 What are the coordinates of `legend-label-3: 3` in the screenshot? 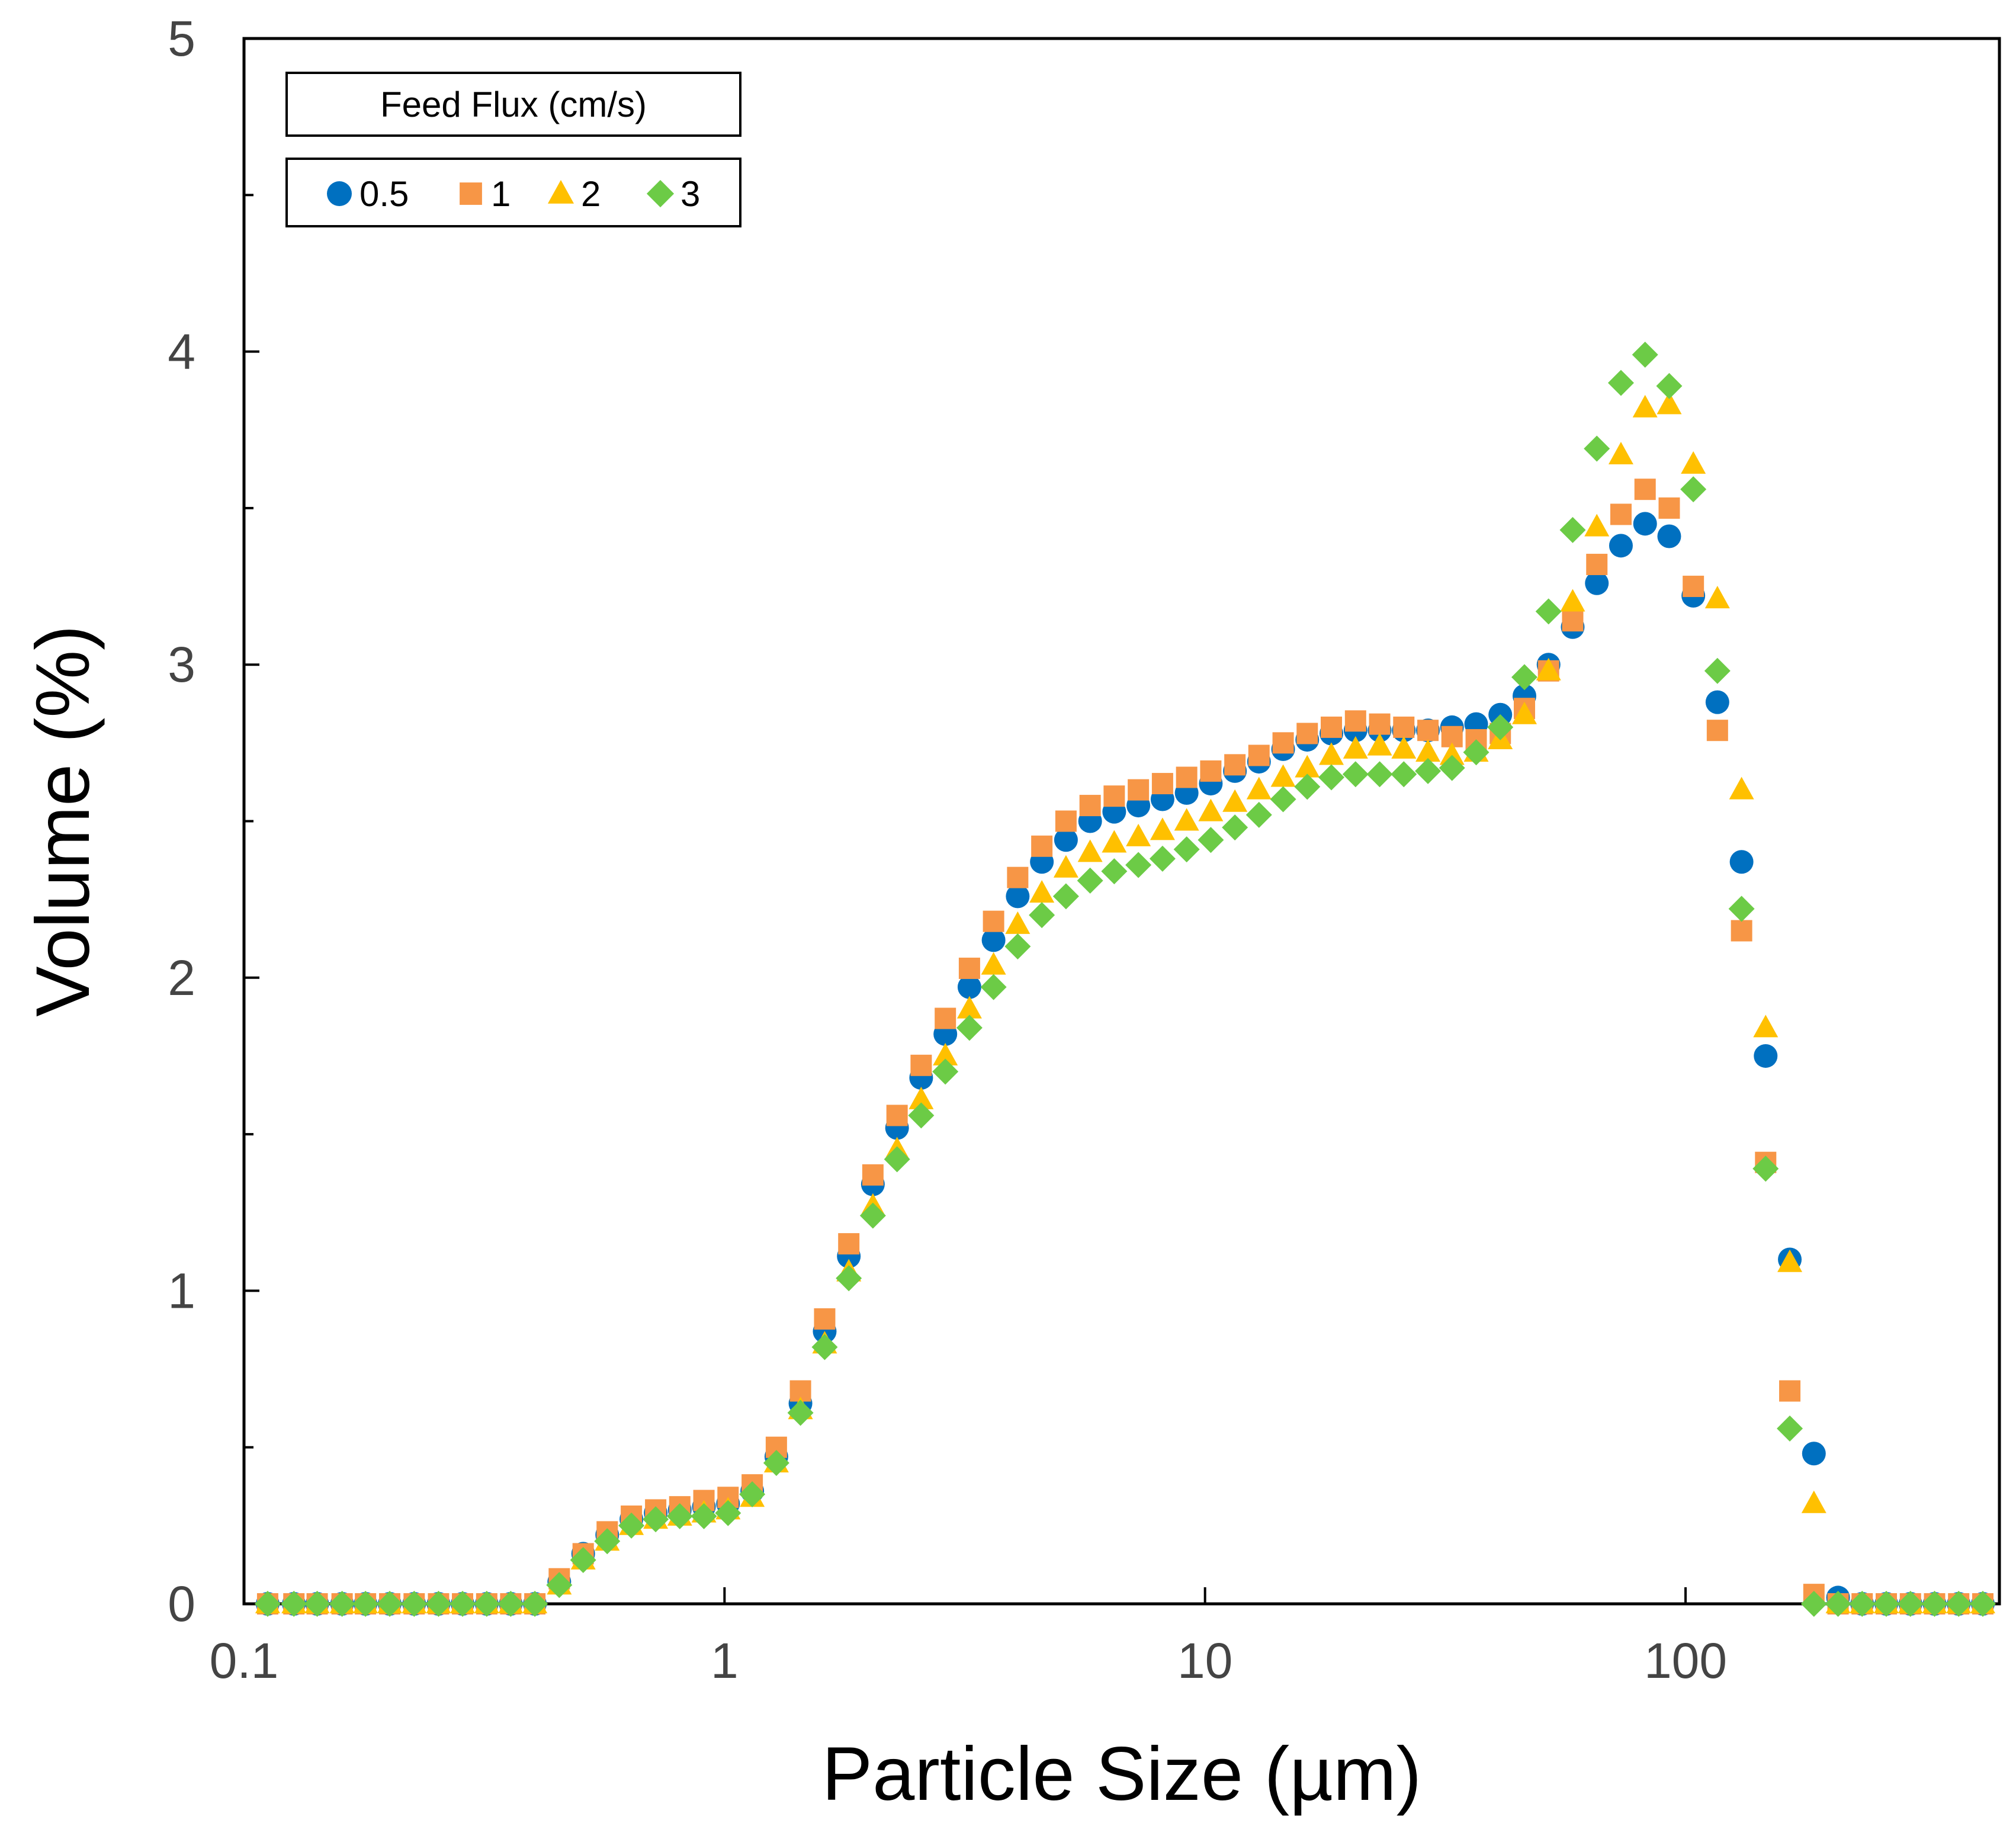 It's located at (690, 194).